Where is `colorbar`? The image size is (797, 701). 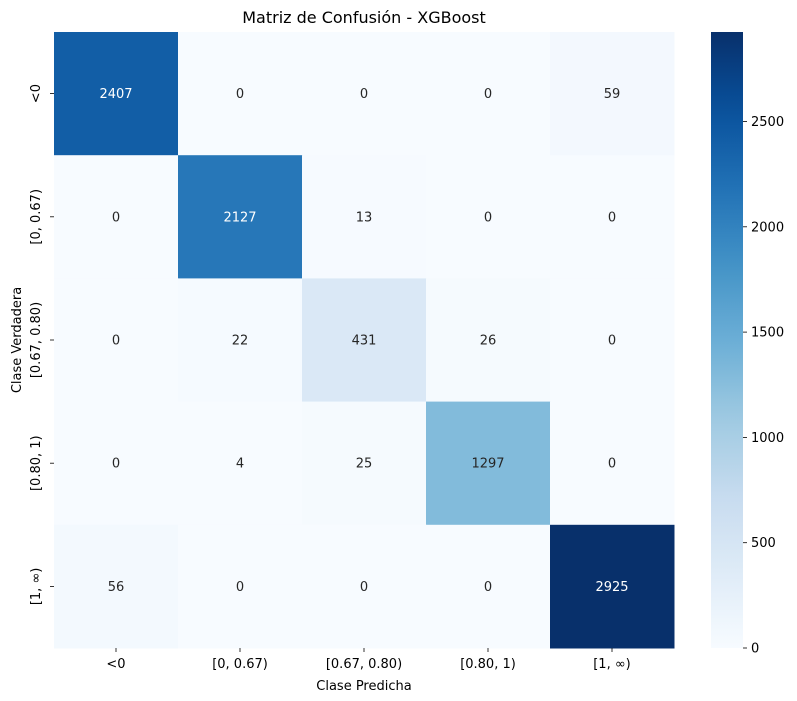
colorbar is located at coordinates (727, 340).